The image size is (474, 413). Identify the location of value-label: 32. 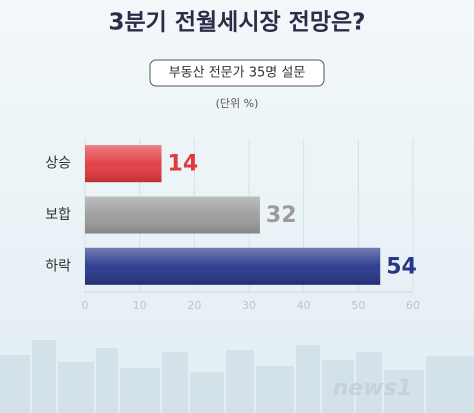
(281, 215).